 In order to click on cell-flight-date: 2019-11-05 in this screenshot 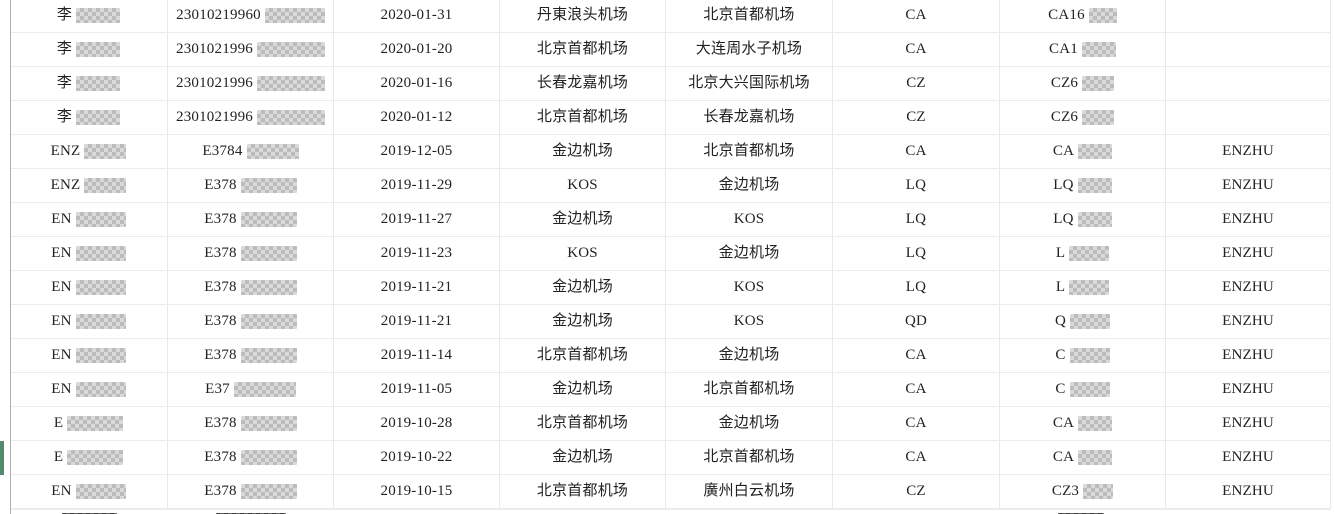, I will do `click(417, 389)`.